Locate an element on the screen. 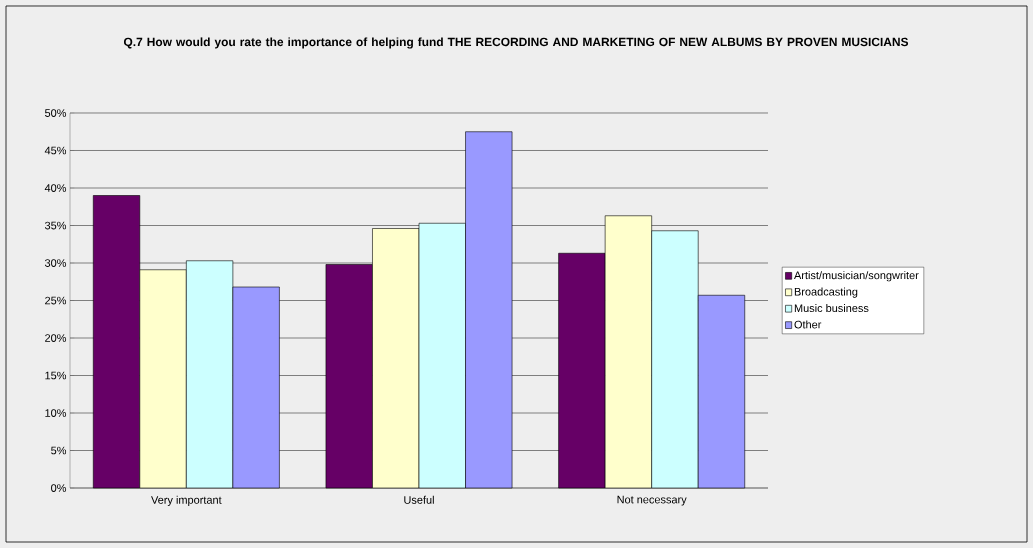  y-tick-label: 25% is located at coordinates (56, 300).